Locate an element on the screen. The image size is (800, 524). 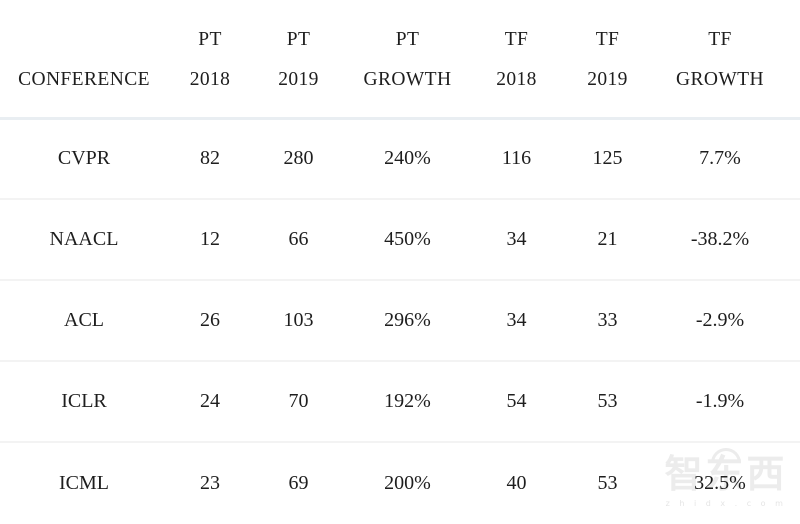
cell-pt-2019: 69 is located at coordinates (298, 482).